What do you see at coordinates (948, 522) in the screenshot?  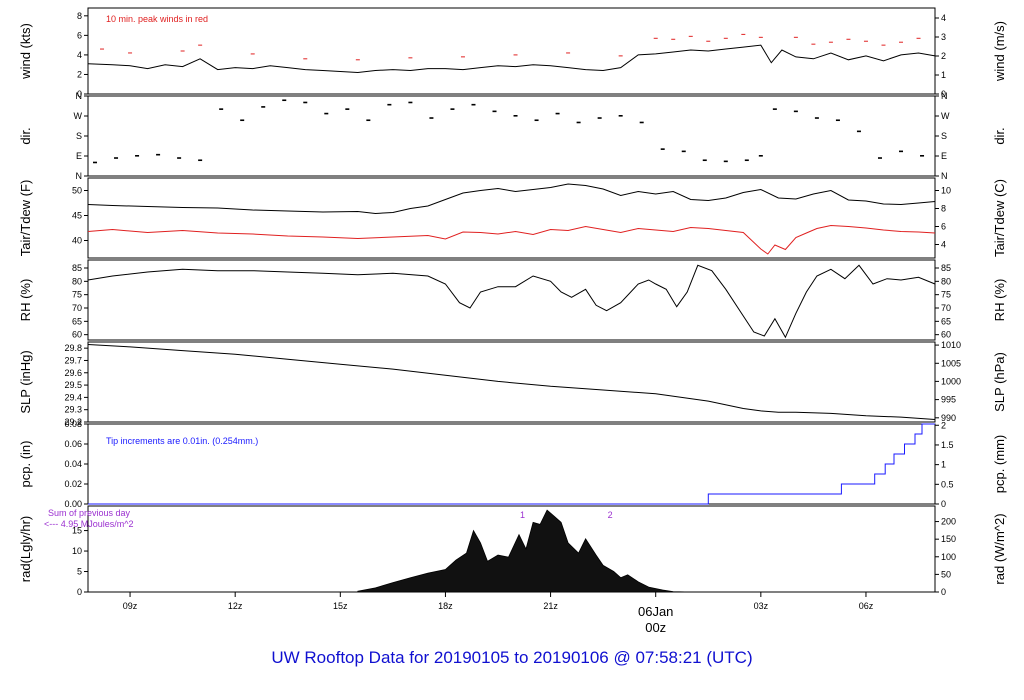 I see `rad-tick-label-right: 200` at bounding box center [948, 522].